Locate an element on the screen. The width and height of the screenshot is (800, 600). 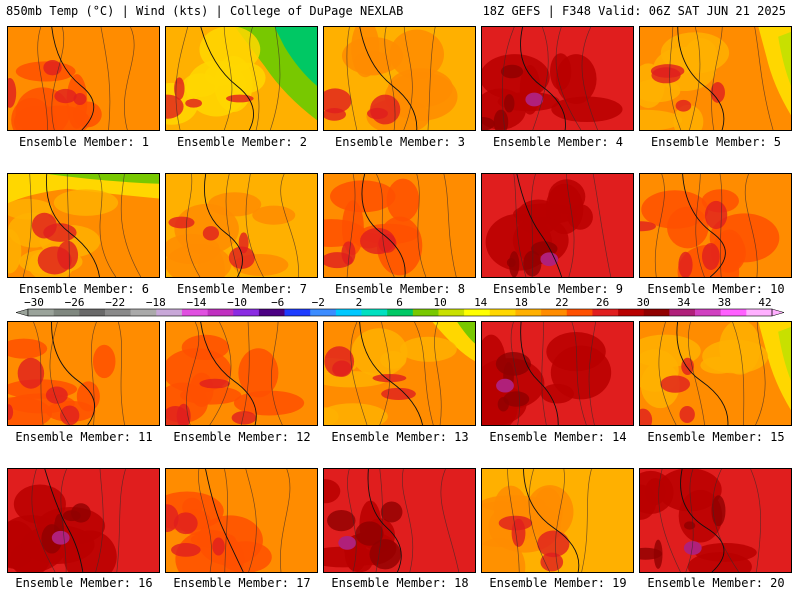
ensemble-caption-10: Ensemble Member: 10 is located at coordinates (716, 289).